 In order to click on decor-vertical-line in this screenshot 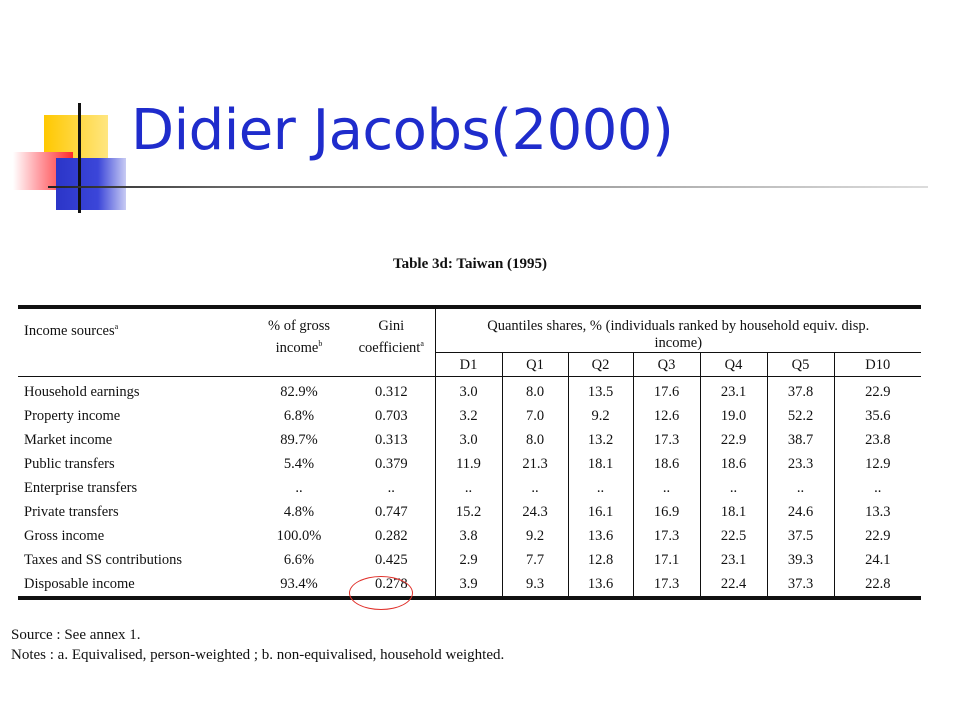, I will do `click(79, 158)`.